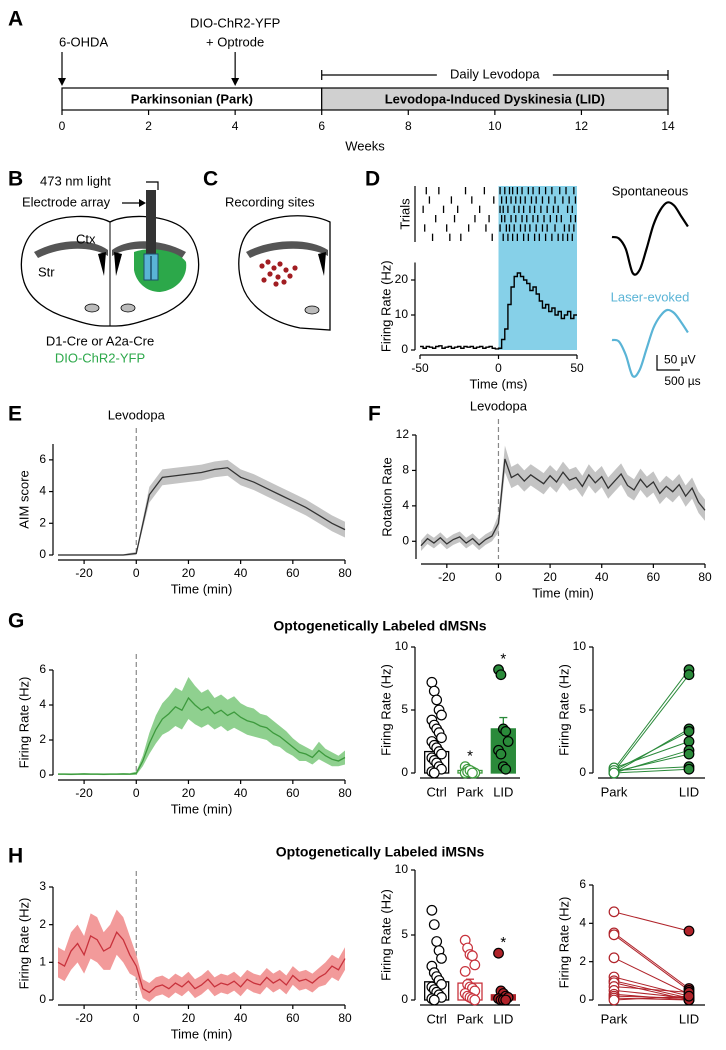 The image size is (726, 1050). What do you see at coordinates (100, 357) in the screenshot?
I see `diagram-label: DIO-ChR2-YFP` at bounding box center [100, 357].